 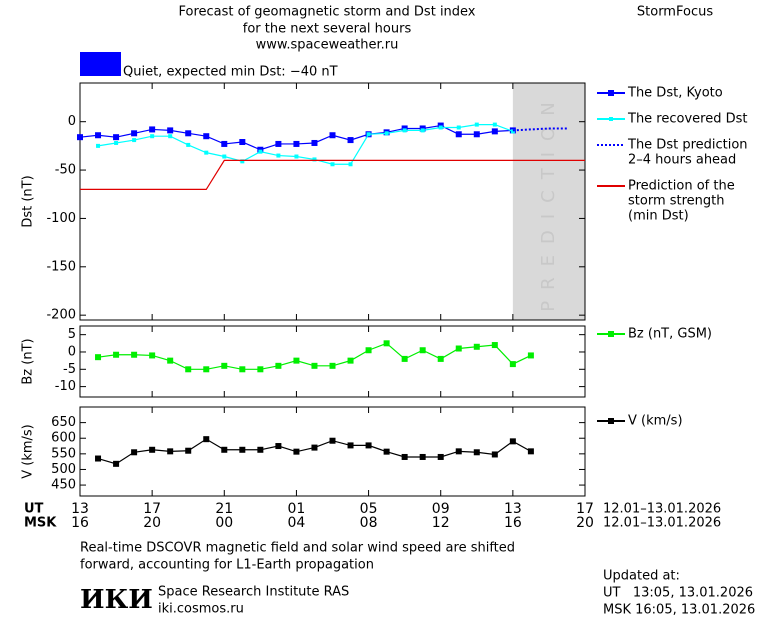 What do you see at coordinates (681, 186) in the screenshot?
I see `legend-label: Prediction of the` at bounding box center [681, 186].